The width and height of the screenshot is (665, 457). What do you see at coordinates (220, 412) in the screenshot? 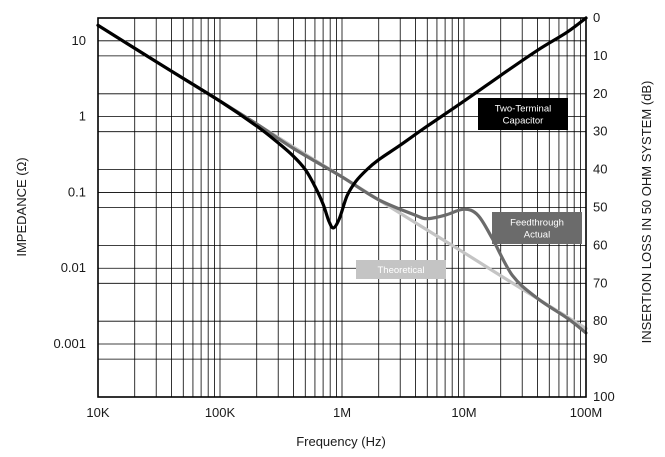
I see `x-tick-label: 100K` at bounding box center [220, 412].